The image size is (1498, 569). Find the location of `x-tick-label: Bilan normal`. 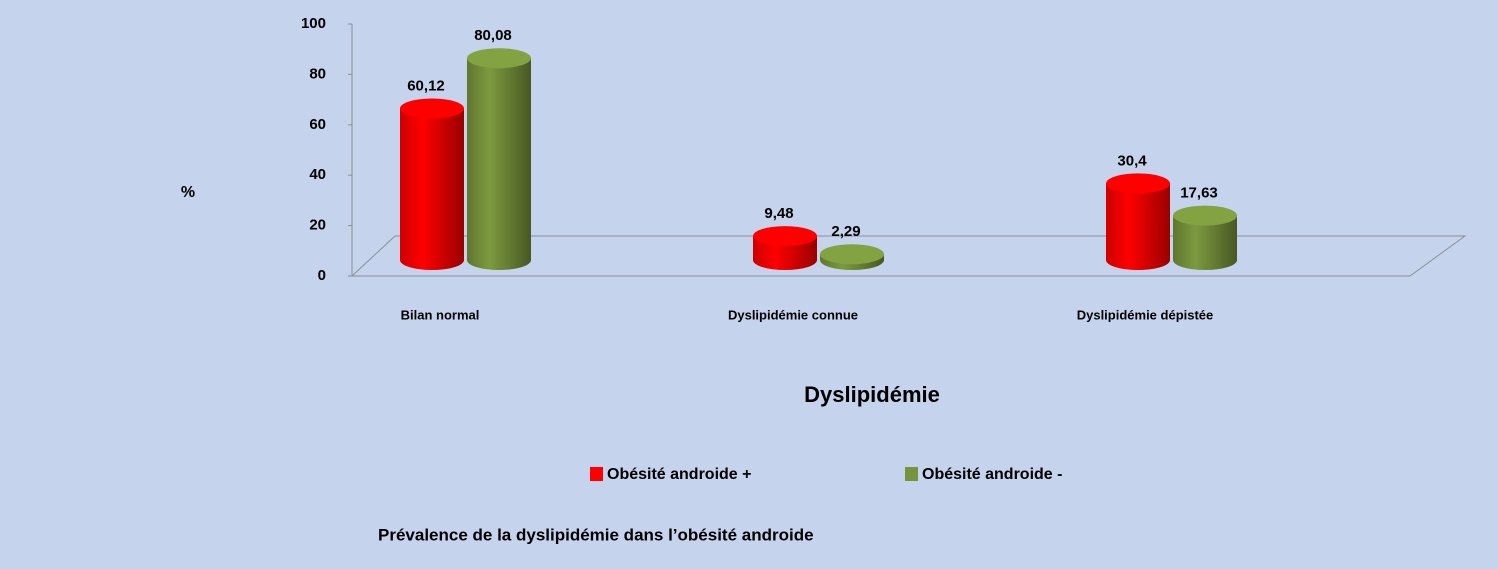

x-tick-label: Bilan normal is located at coordinates (440, 314).